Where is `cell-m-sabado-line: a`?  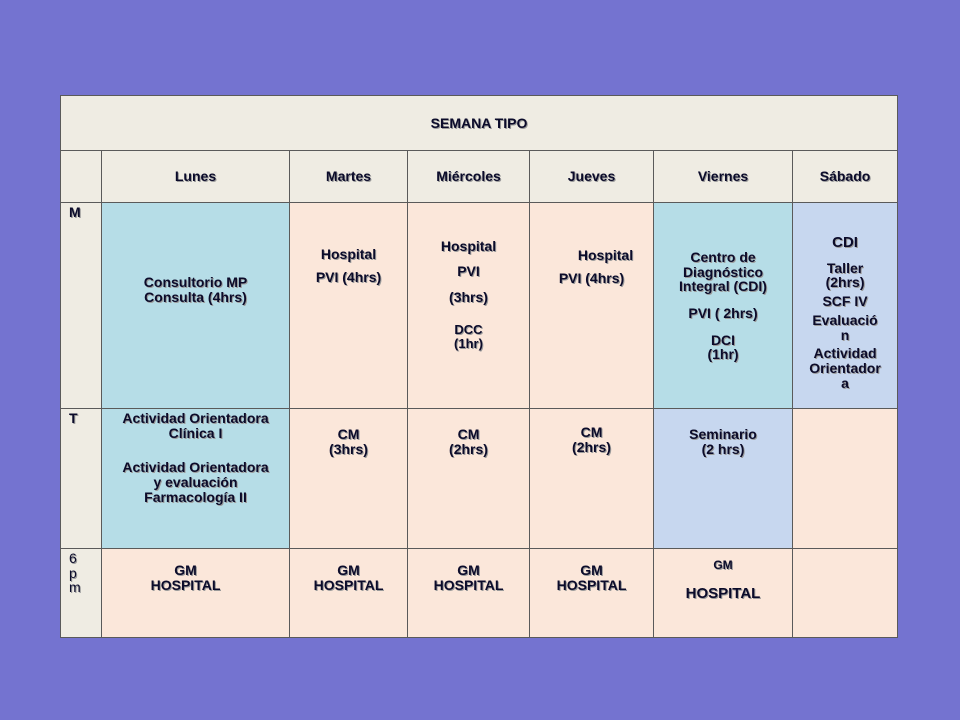 cell-m-sabado-line: a is located at coordinates (845, 382).